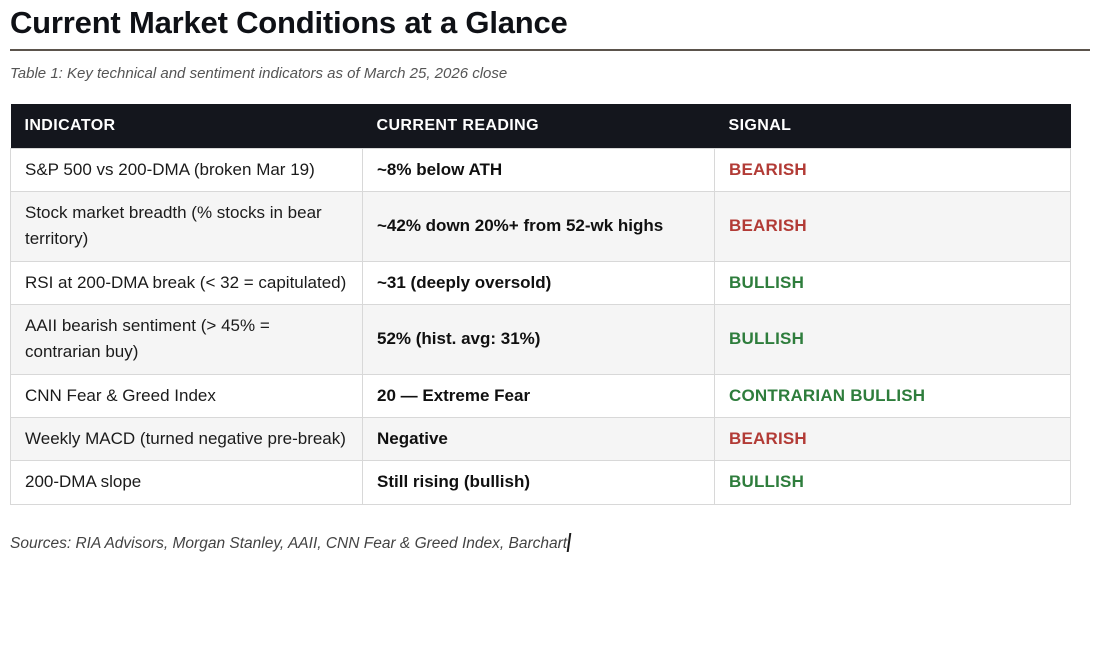 The image size is (1097, 668). I want to click on cell-reading: ~42% down 20%+ from 52-wk highs, so click(538, 226).